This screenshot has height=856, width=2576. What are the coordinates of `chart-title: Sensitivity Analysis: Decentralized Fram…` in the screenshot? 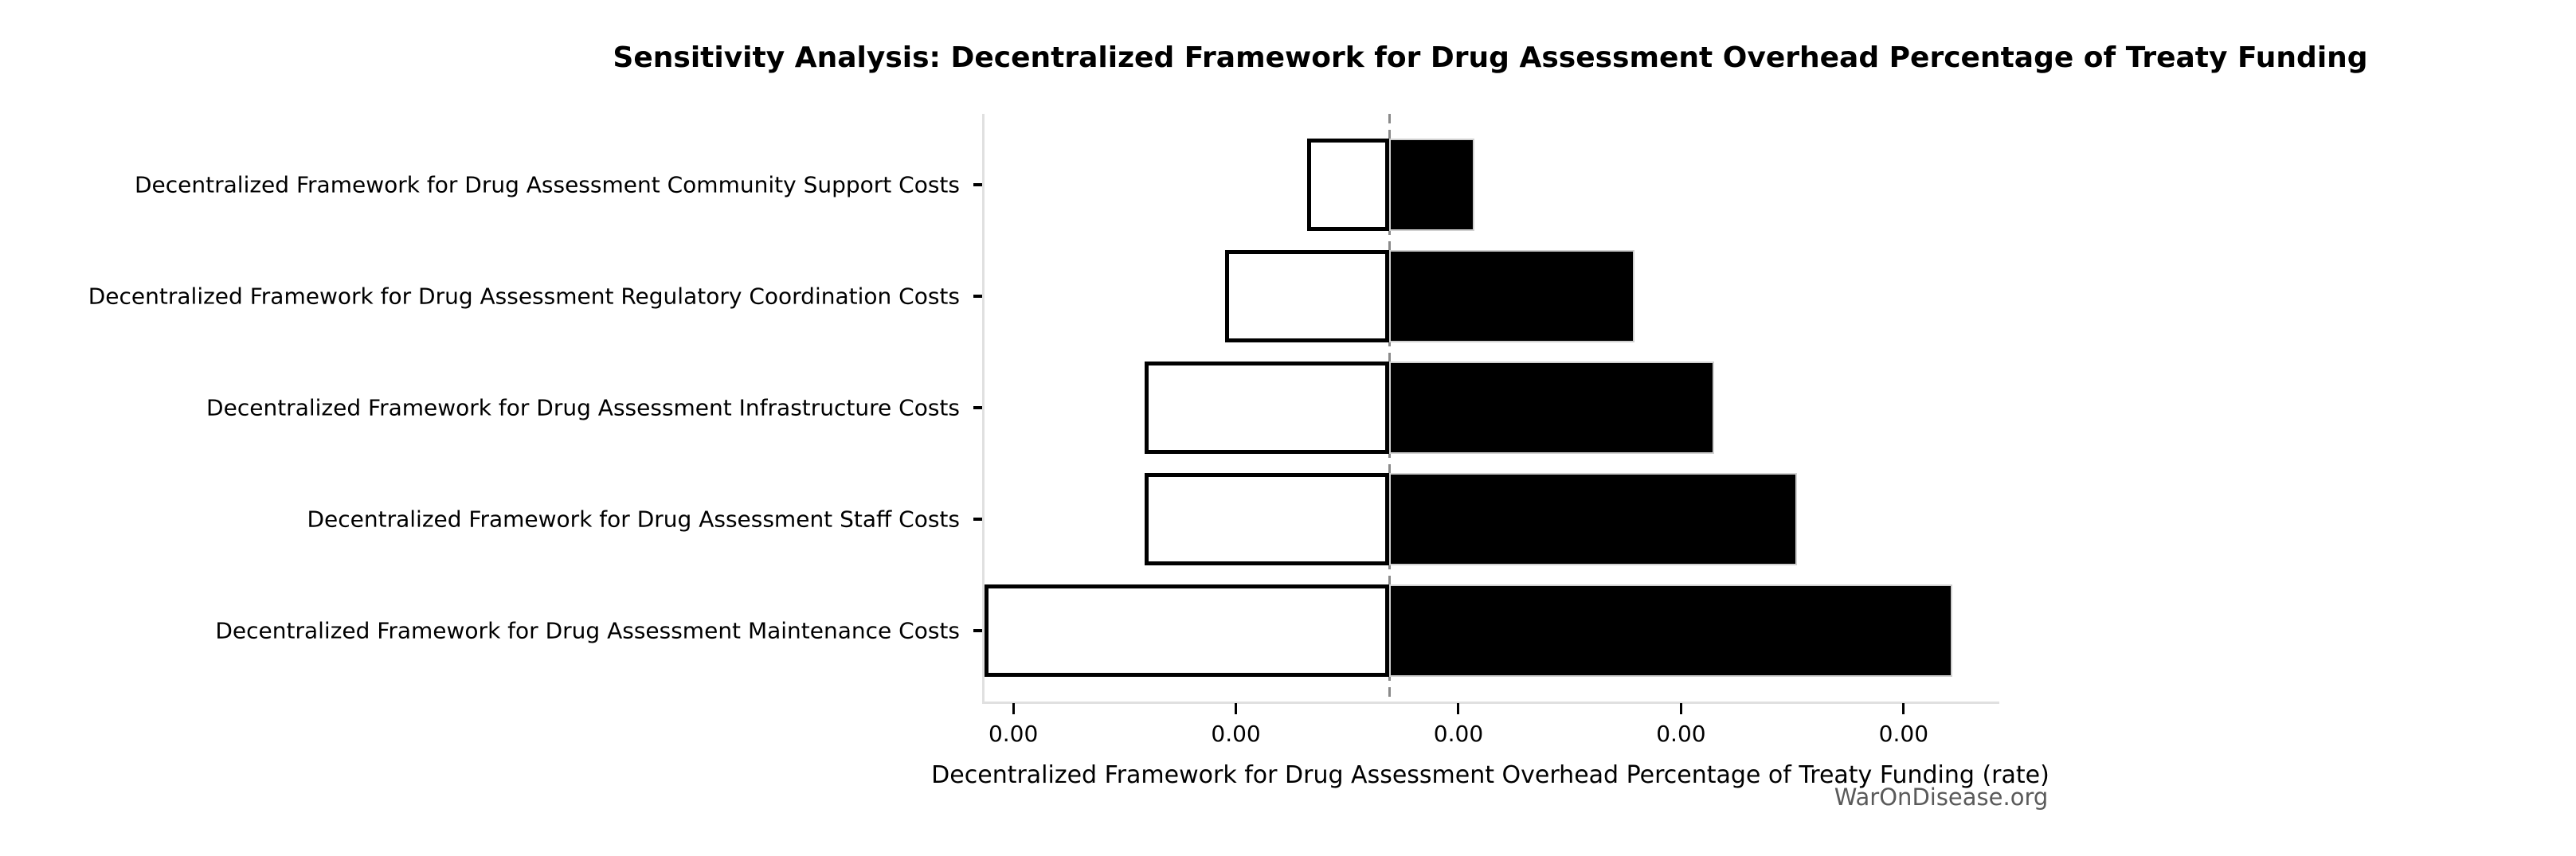 It's located at (1490, 57).